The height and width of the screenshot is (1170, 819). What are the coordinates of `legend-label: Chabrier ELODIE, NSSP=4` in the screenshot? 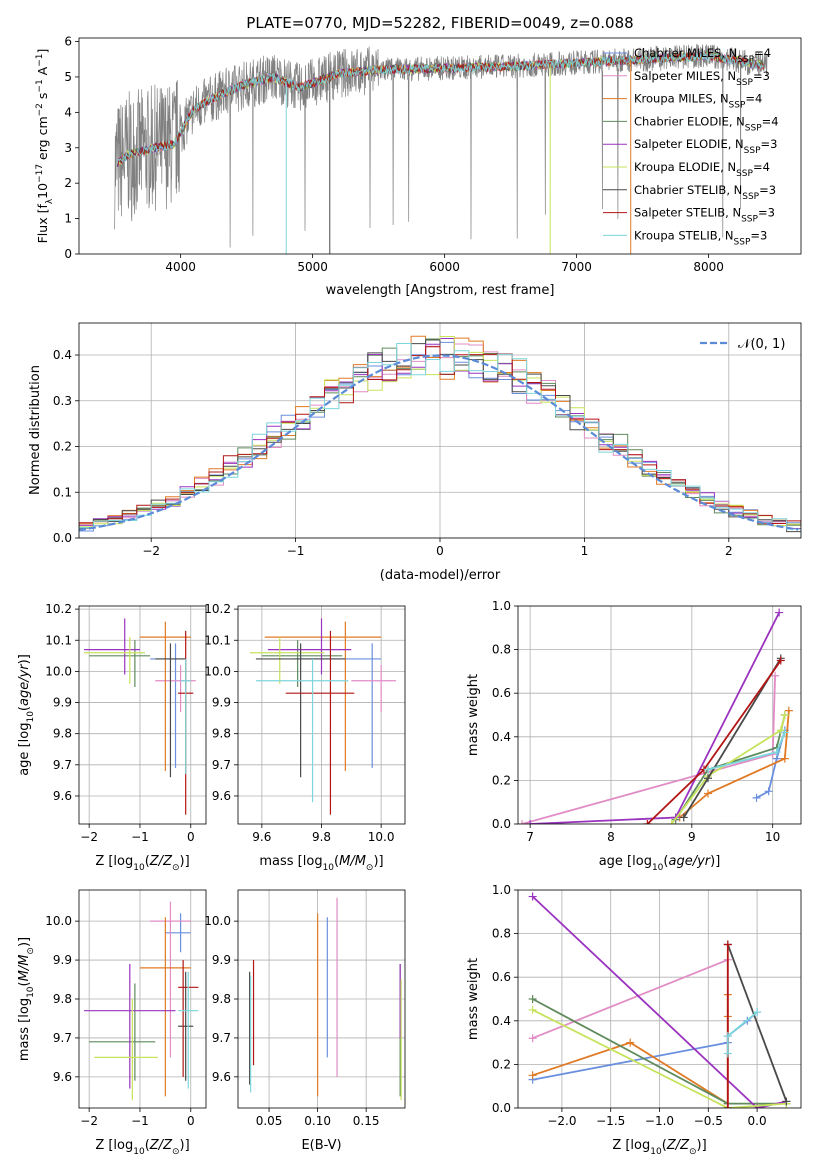 It's located at (706, 123).